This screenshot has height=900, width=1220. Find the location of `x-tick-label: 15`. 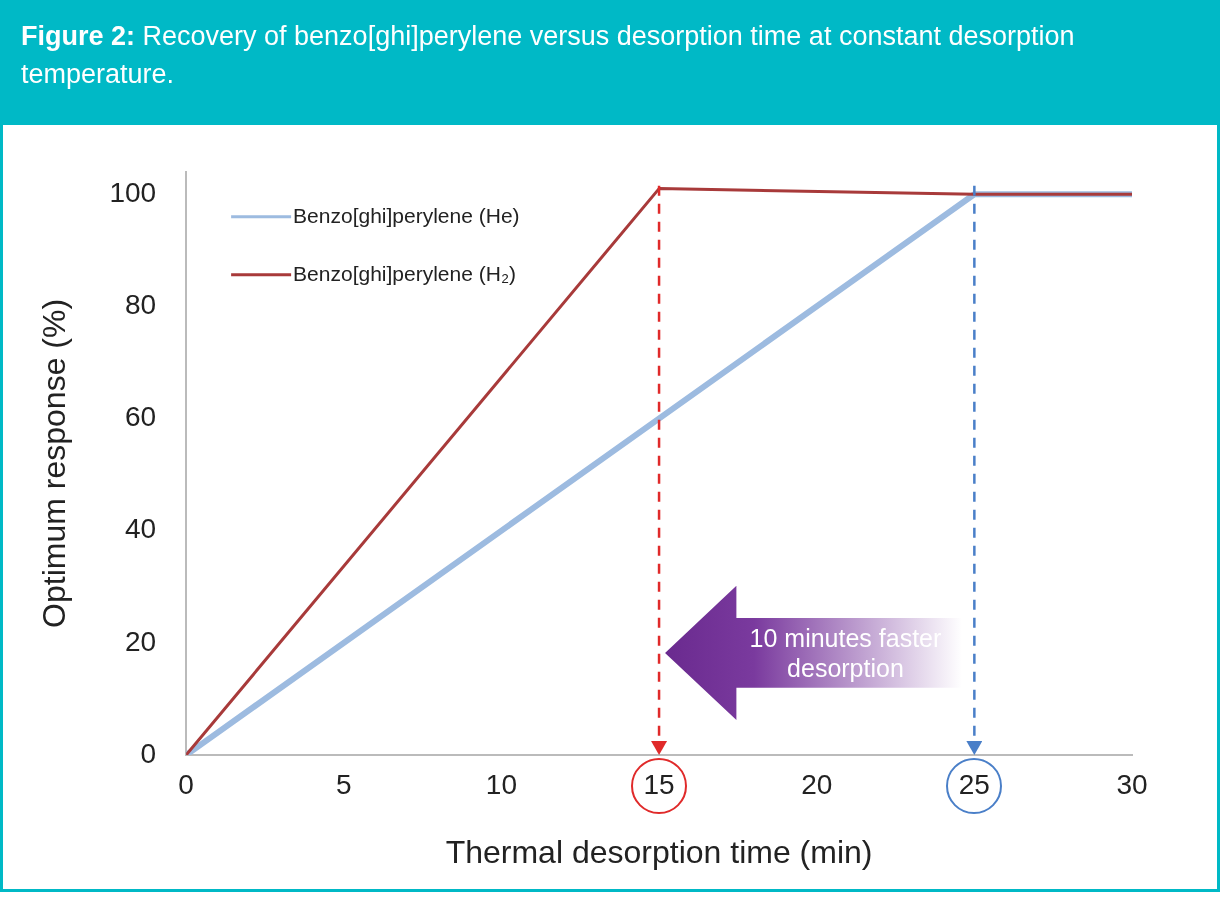

x-tick-label: 15 is located at coordinates (659, 784).